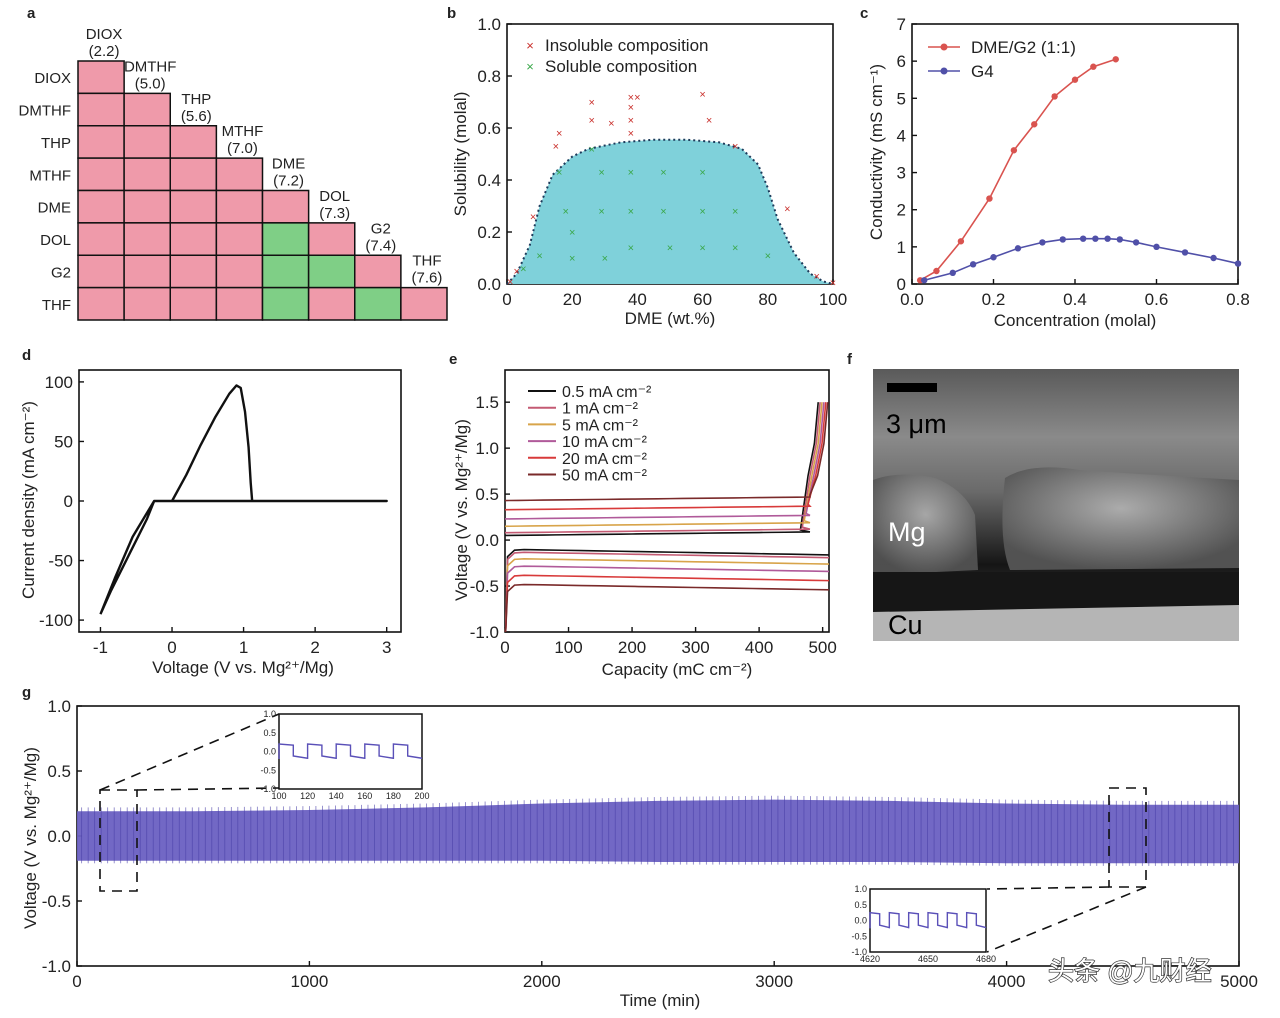 Image resolution: width=1280 pixels, height=1018 pixels. I want to click on inset-y-tick-label: 0.0, so click(860, 921).